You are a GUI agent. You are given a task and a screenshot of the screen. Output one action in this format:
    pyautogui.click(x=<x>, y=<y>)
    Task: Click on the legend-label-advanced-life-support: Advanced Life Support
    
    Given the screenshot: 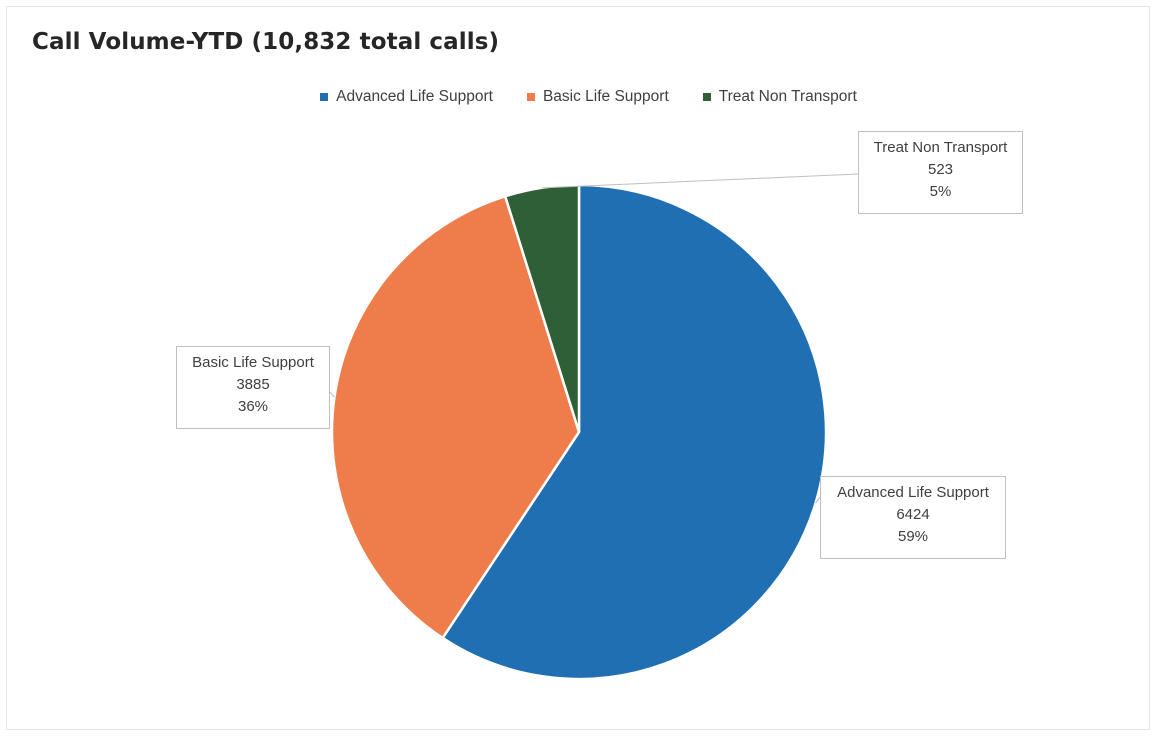 What is the action you would take?
    pyautogui.click(x=414, y=96)
    